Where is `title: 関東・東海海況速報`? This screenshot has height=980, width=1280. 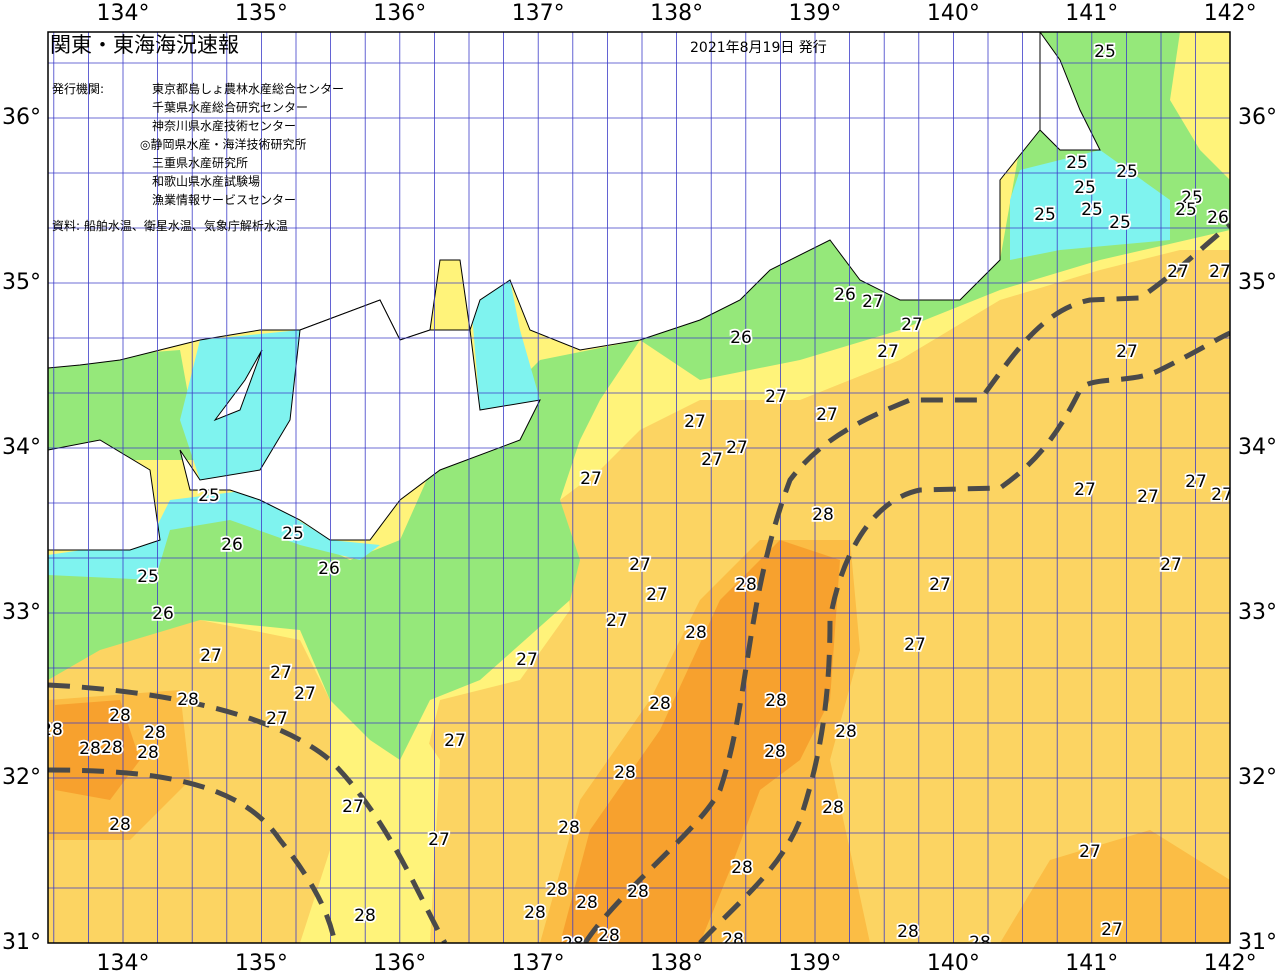 title: 関東・東海海況速報 is located at coordinates (144, 45).